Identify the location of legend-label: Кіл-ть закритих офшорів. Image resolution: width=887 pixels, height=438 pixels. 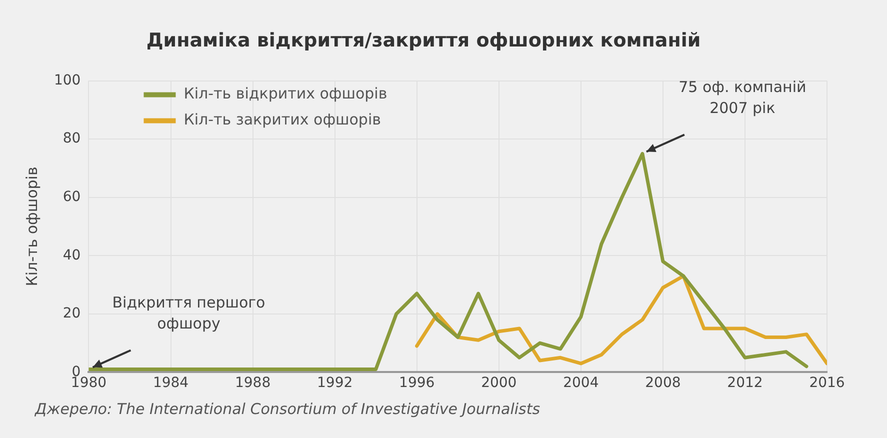
(282, 119).